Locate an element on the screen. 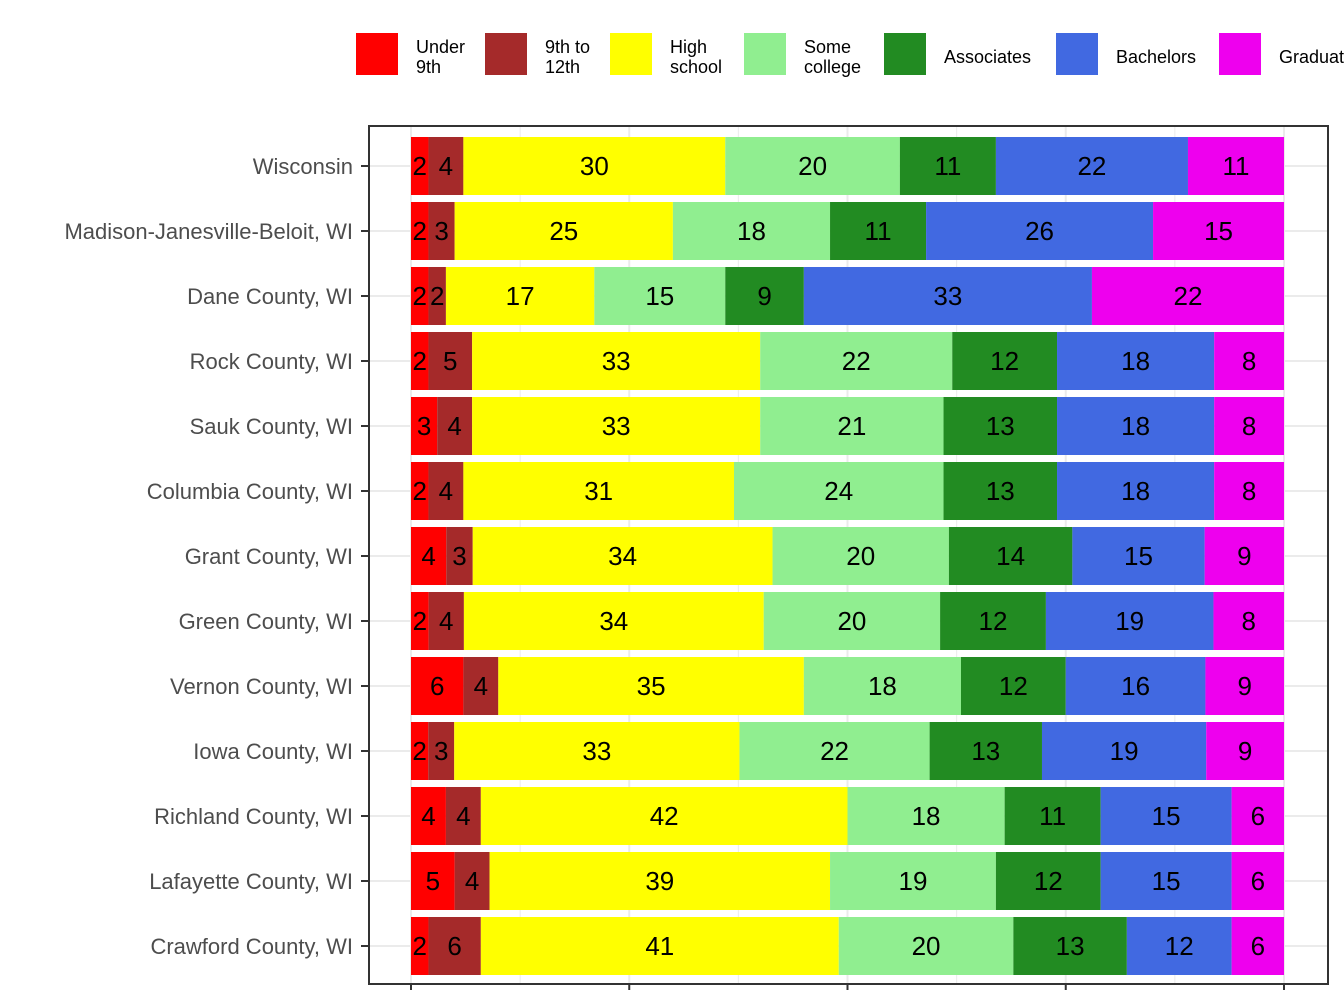 The width and height of the screenshot is (1344, 1008). category-label: Green County, WI is located at coordinates (266, 621).